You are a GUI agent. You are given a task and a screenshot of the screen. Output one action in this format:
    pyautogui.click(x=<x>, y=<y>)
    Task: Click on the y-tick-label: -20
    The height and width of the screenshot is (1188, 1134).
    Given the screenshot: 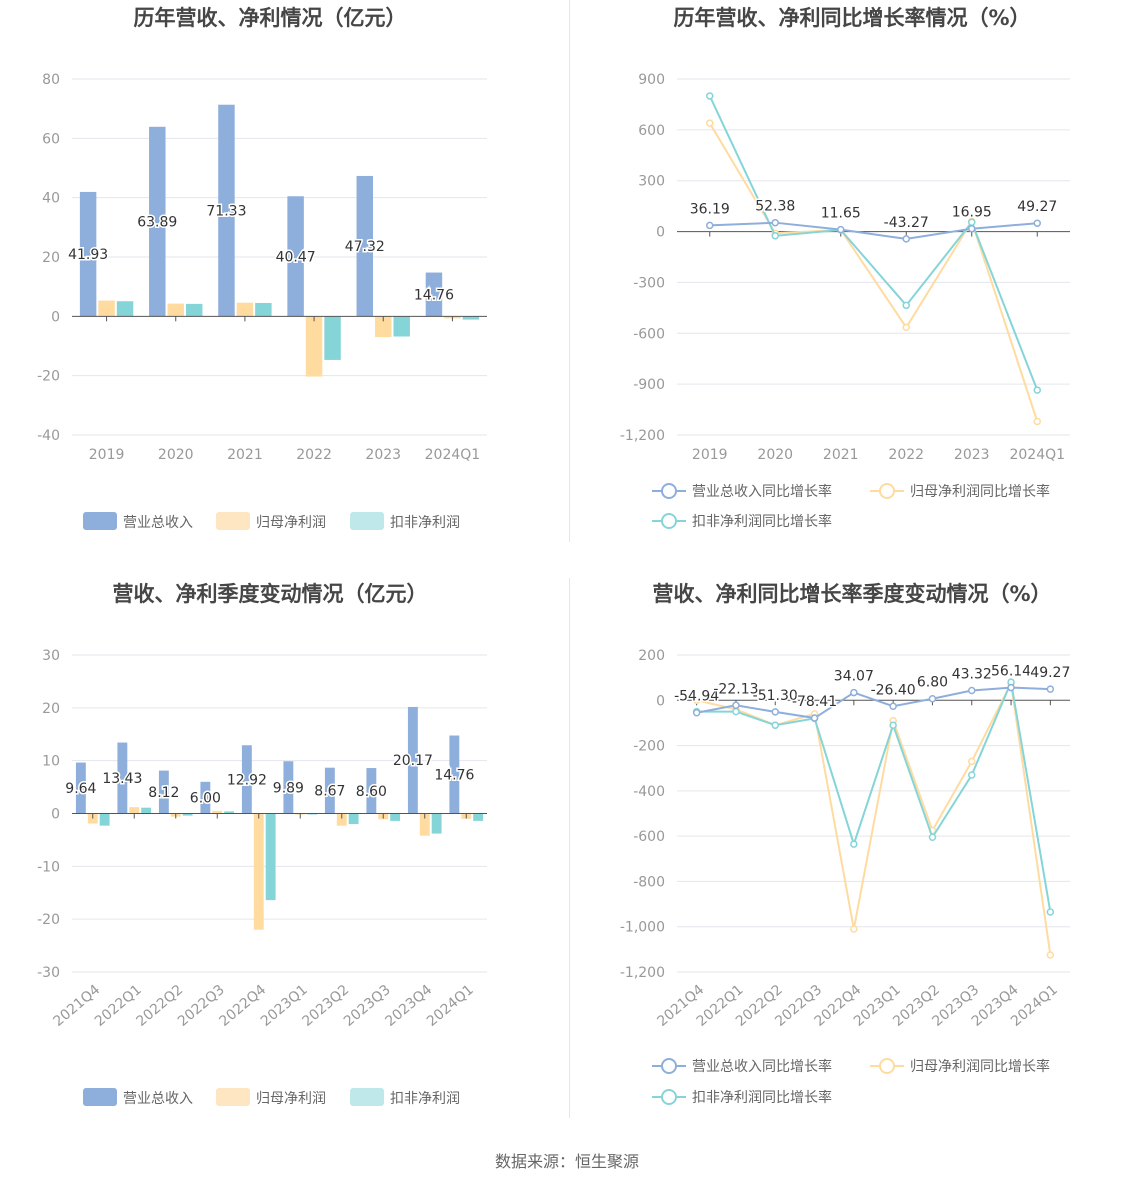 What is the action you would take?
    pyautogui.click(x=48, y=377)
    